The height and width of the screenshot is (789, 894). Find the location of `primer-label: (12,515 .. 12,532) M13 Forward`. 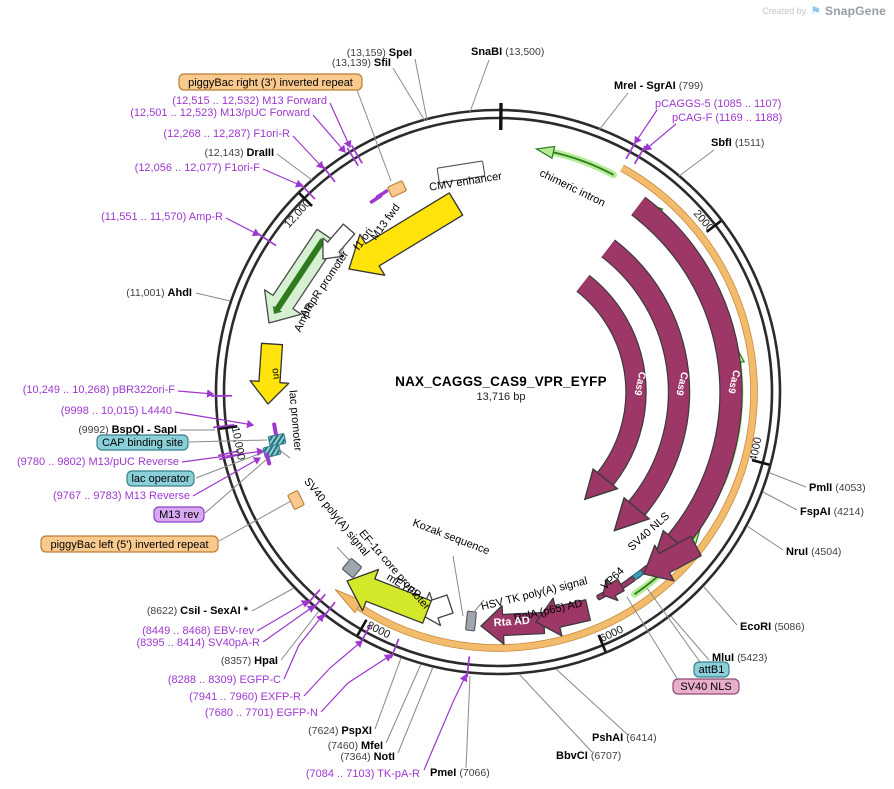

primer-label: (12,515 .. 12,532) M13 Forward is located at coordinates (249, 101).